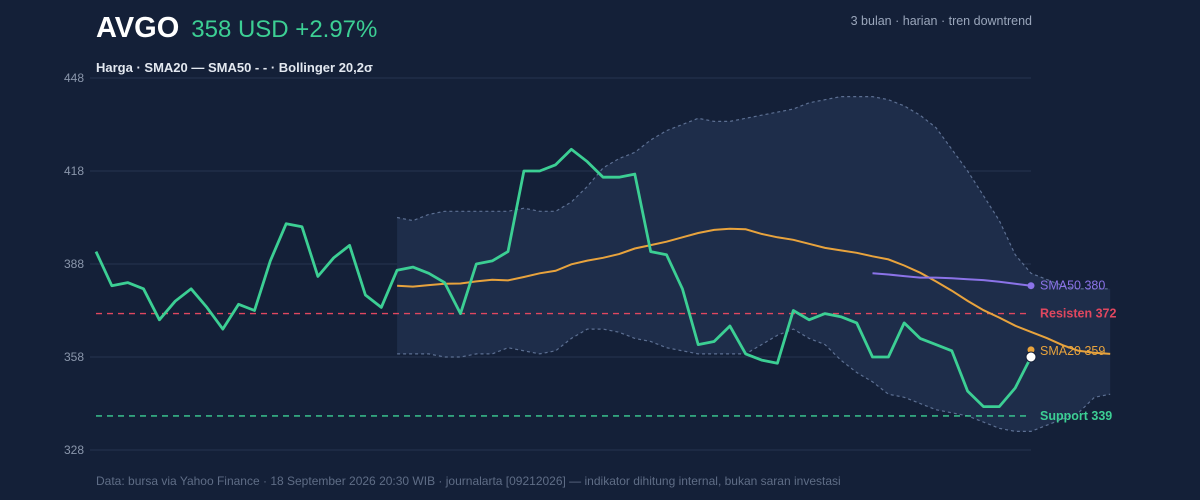 The width and height of the screenshot is (1200, 500). What do you see at coordinates (74, 171) in the screenshot?
I see `y-tick-418: 418` at bounding box center [74, 171].